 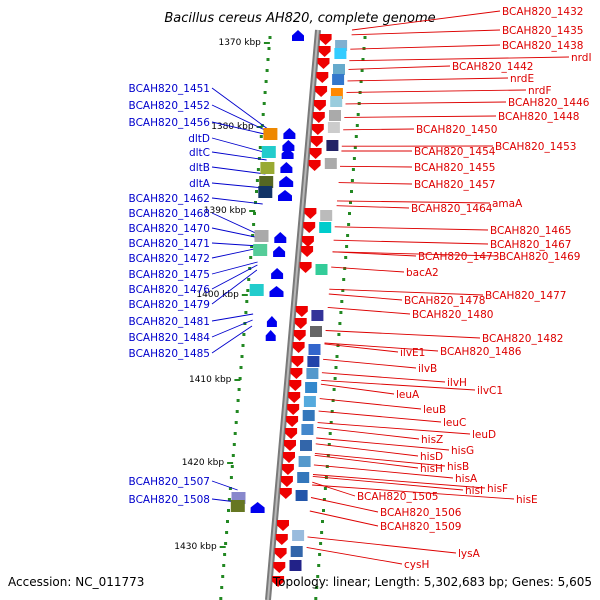 What do you see at coordinates (452, 209) in the screenshot?
I see `right-gene-label: BCAH820_1464` at bounding box center [452, 209].